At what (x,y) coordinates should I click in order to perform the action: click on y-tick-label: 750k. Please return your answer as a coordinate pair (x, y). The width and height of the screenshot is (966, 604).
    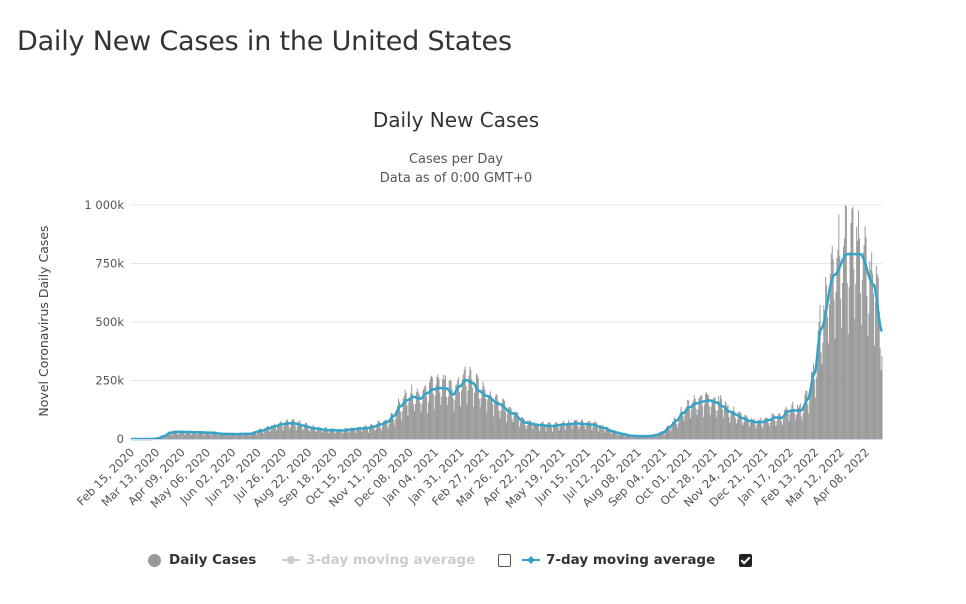
    Looking at the image, I should click on (109, 264).